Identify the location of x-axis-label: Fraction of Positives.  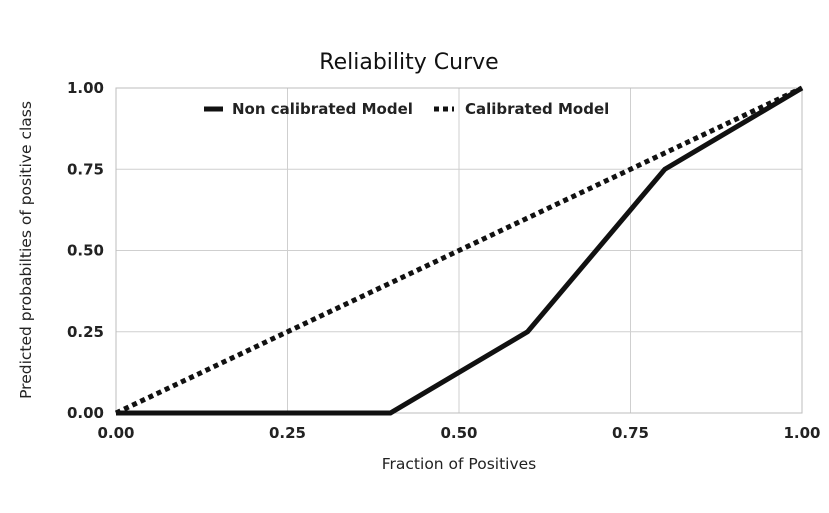
(459, 464).